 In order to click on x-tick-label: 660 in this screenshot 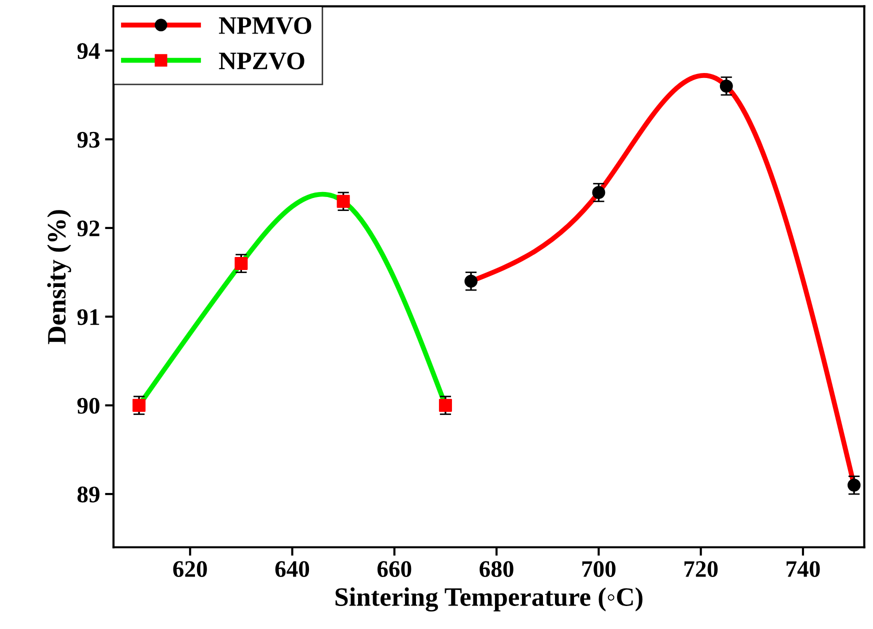, I will do `click(394, 569)`.